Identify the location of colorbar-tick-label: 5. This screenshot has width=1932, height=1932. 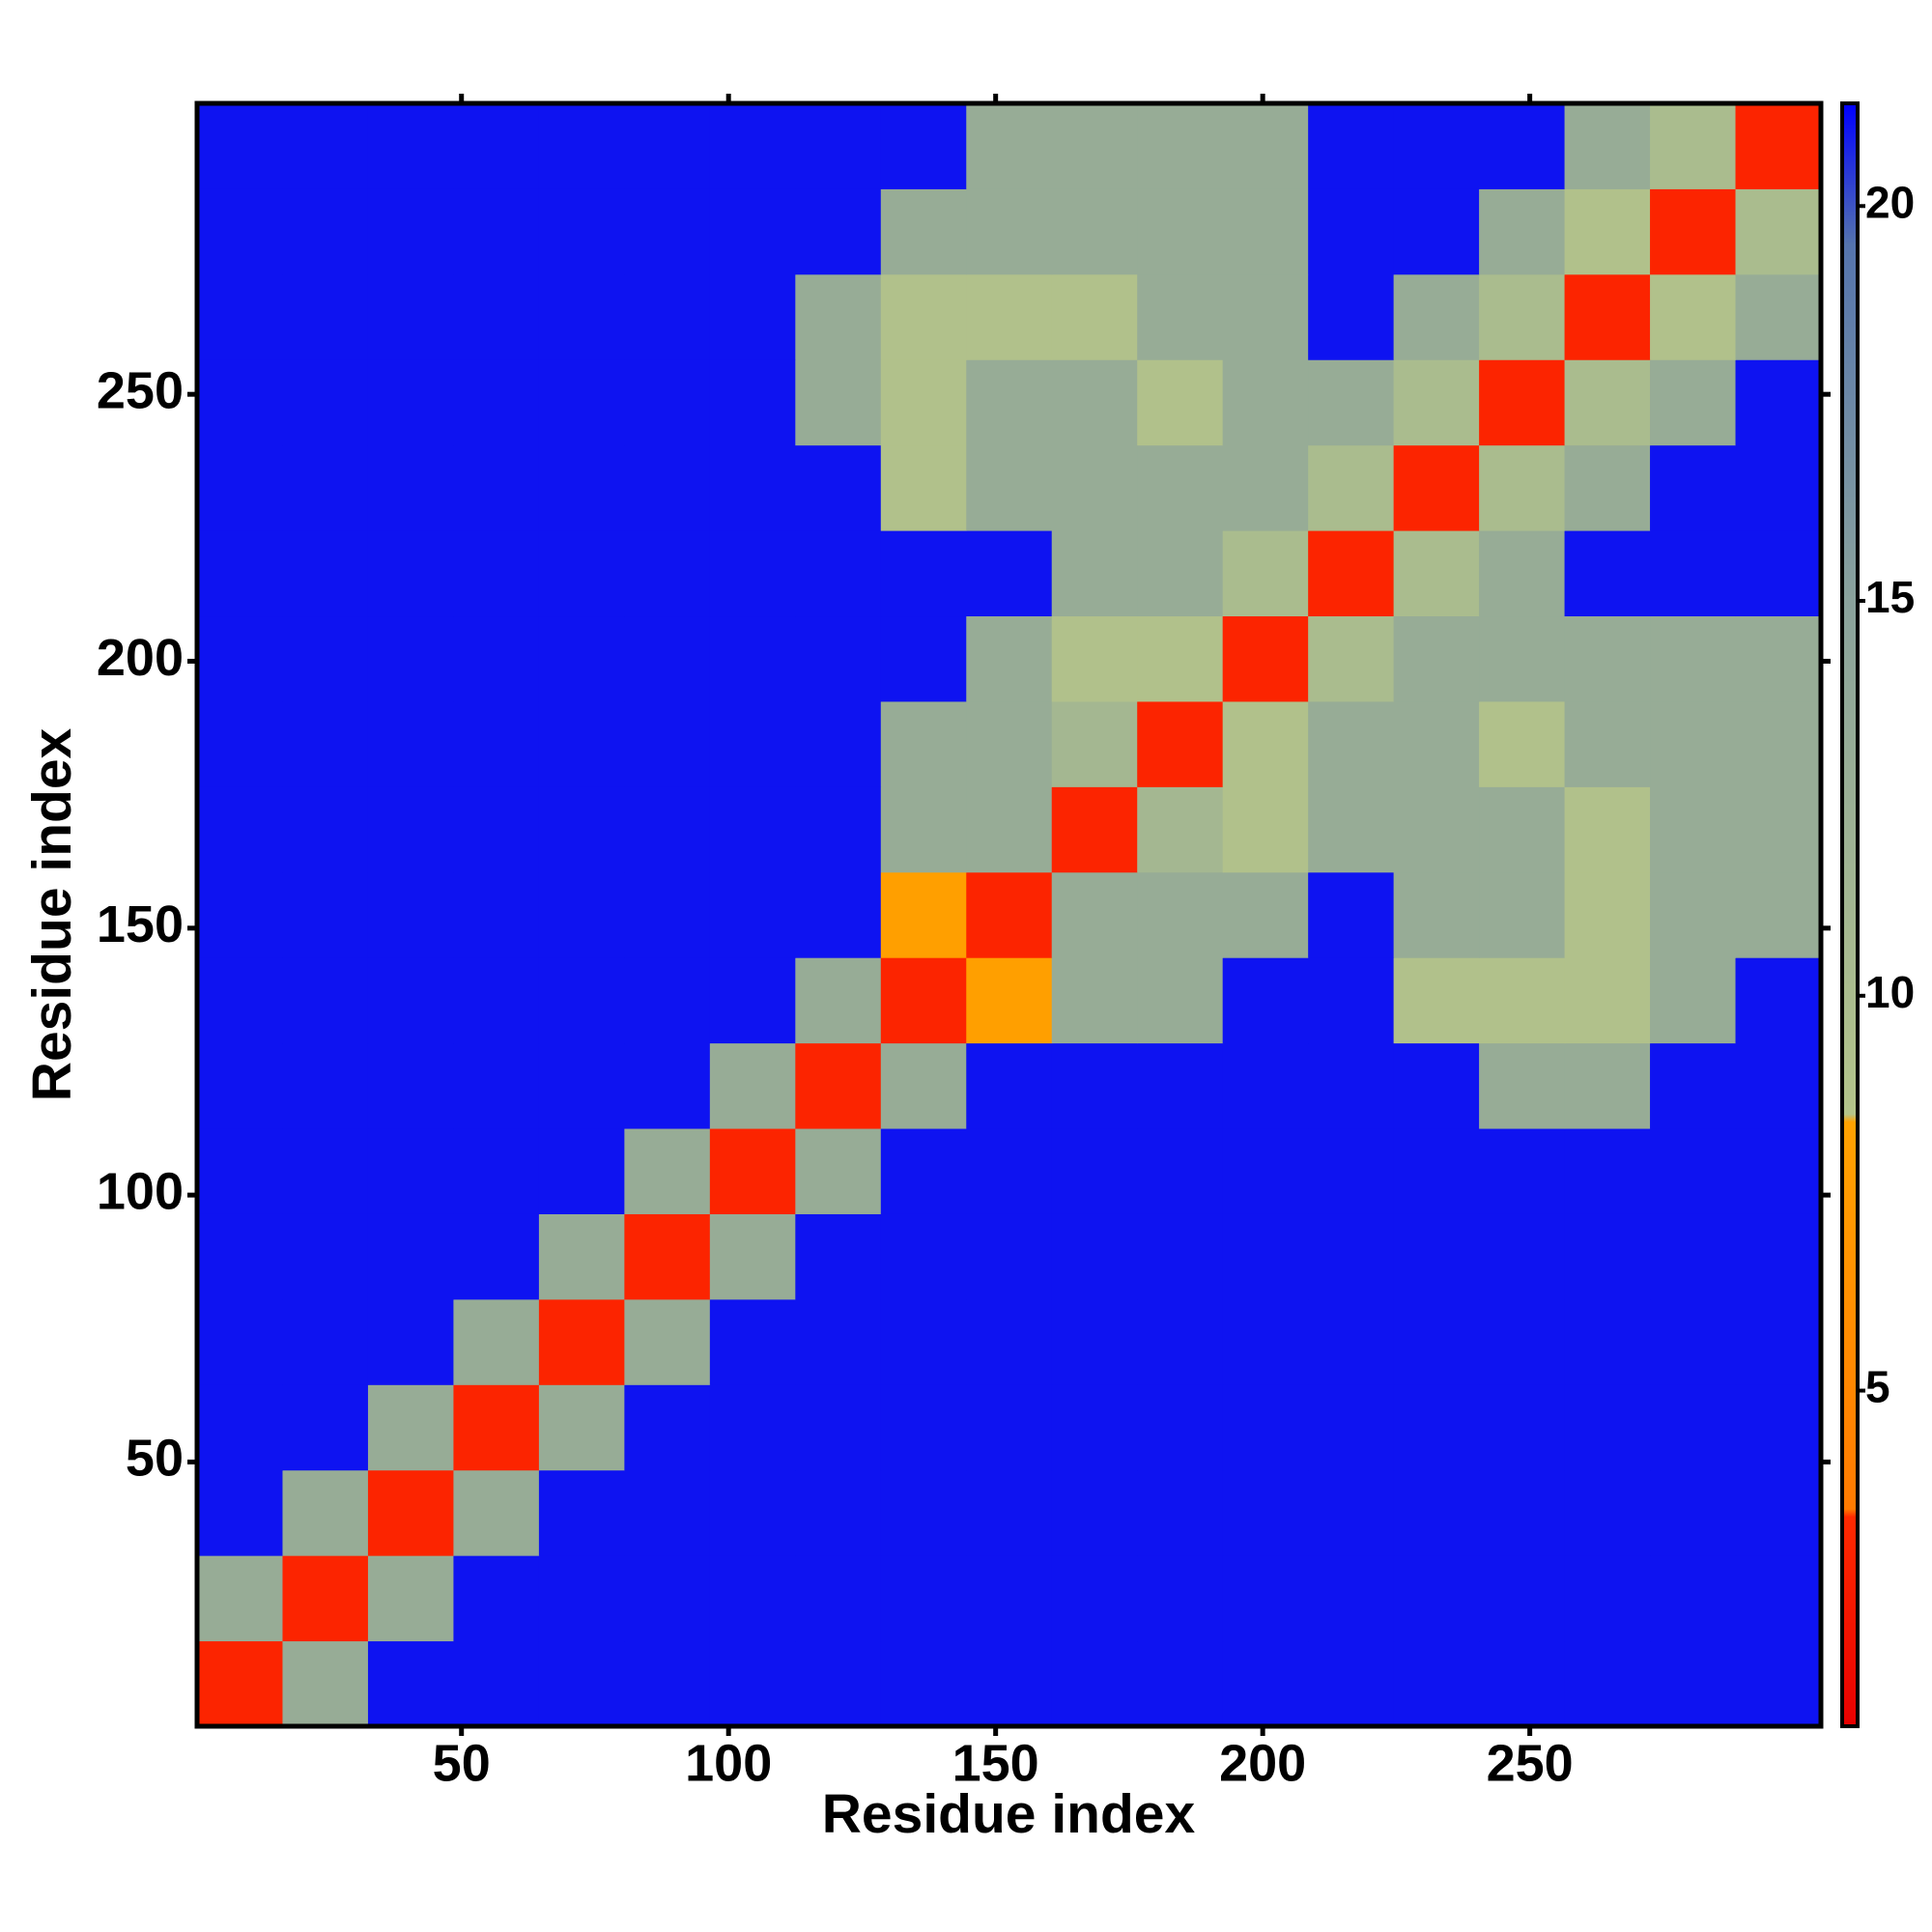
(1877, 1387).